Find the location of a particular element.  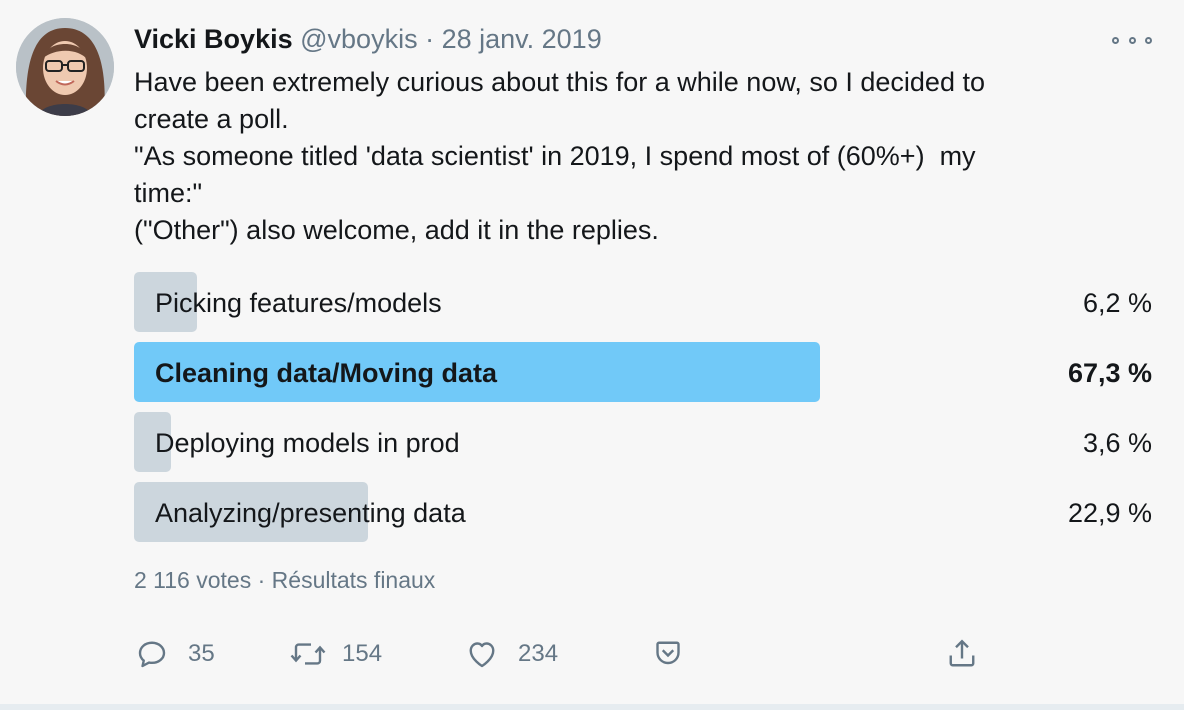

reply-icon is located at coordinates (152, 654).